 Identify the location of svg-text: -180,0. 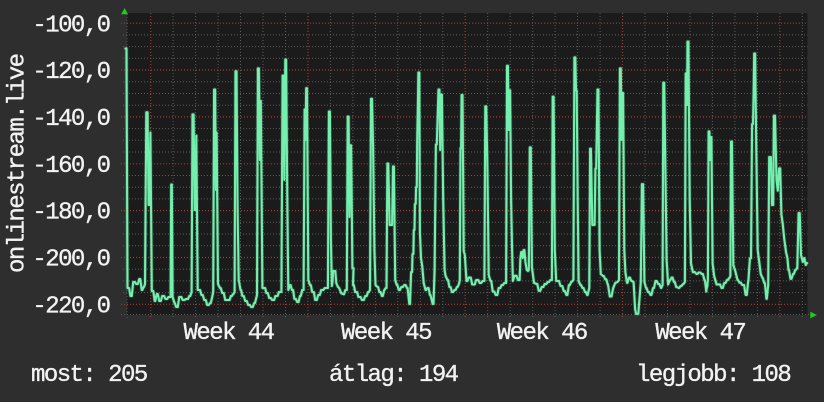
(70, 213).